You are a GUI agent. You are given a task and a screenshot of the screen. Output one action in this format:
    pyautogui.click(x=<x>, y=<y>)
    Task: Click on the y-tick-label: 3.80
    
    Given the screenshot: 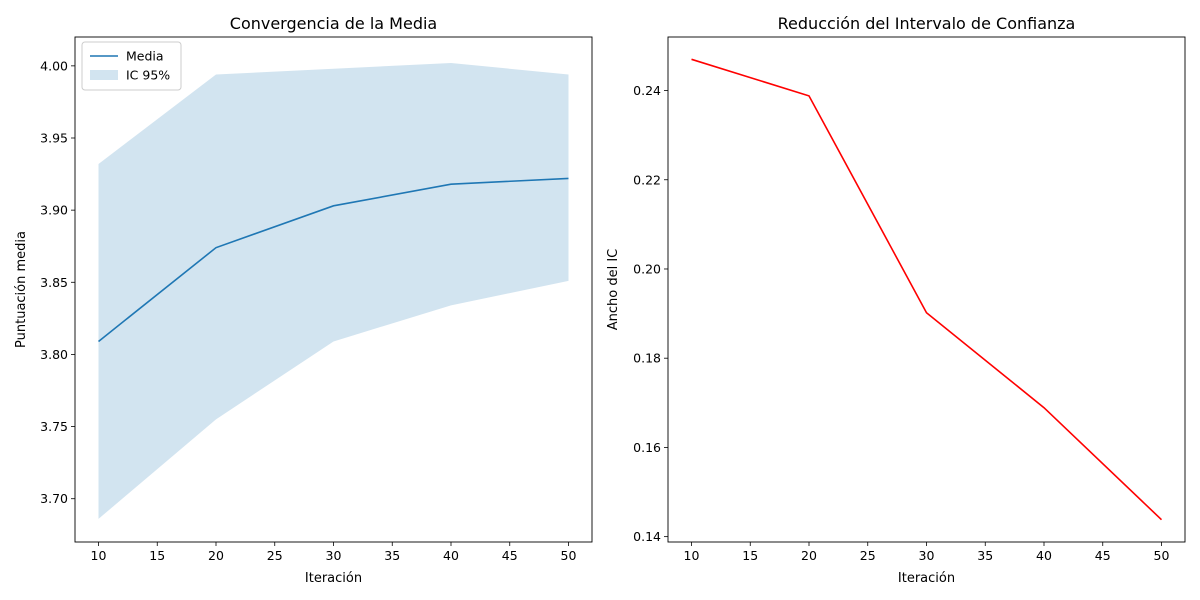 What is the action you would take?
    pyautogui.click(x=54, y=354)
    